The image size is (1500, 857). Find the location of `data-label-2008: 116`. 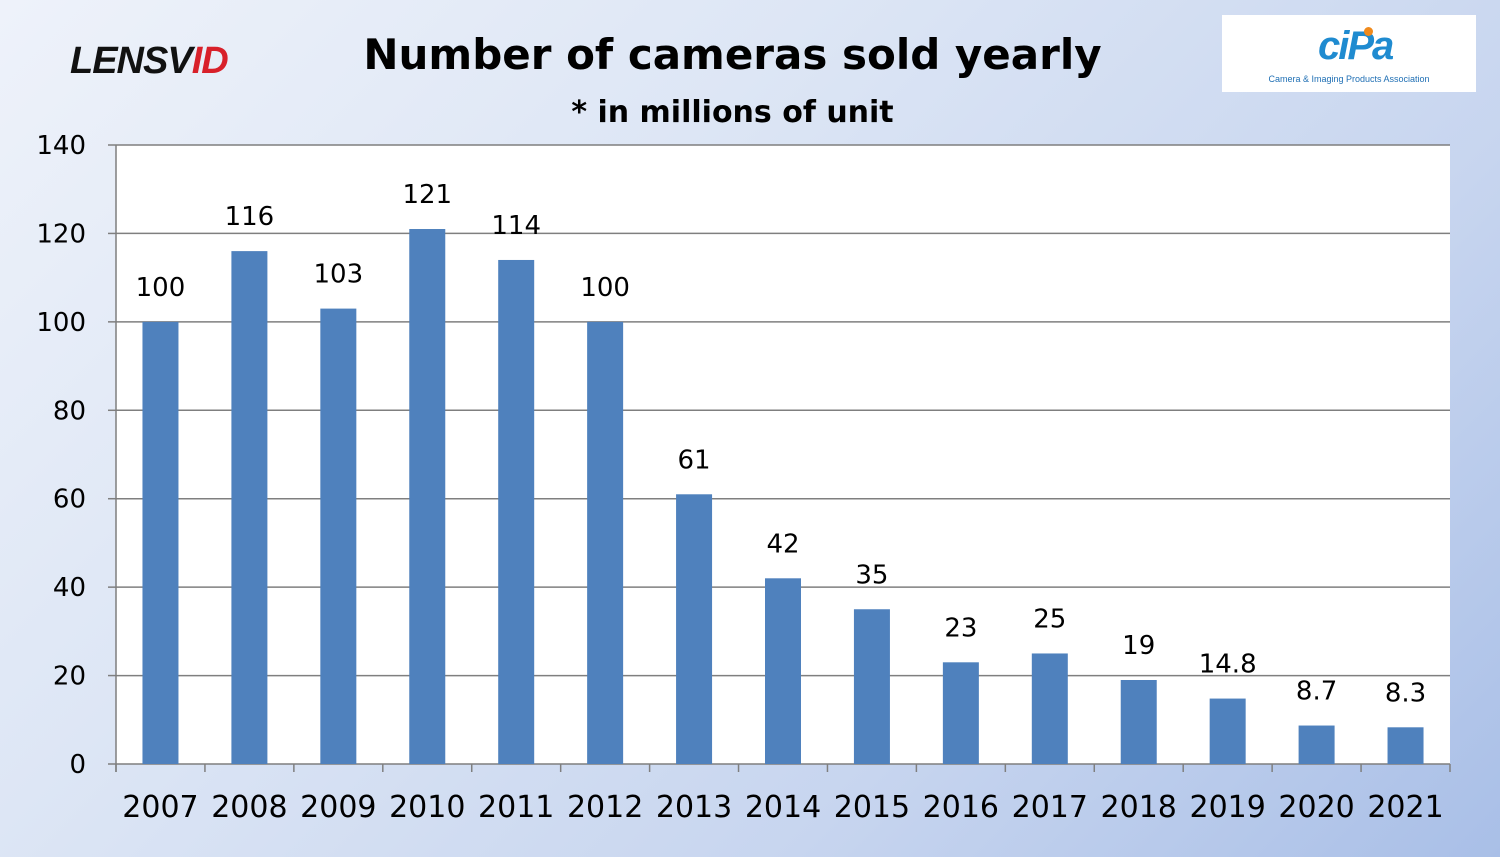

data-label-2008: 116 is located at coordinates (250, 217).